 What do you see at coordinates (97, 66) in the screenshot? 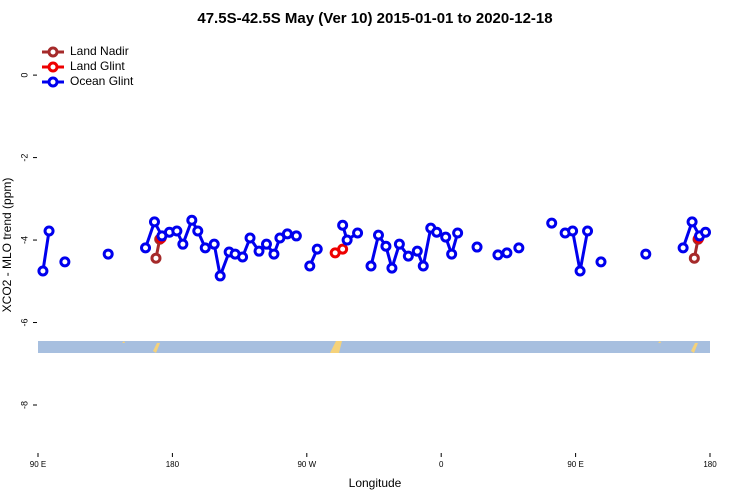
I see `legend-label: Land Glint` at bounding box center [97, 66].